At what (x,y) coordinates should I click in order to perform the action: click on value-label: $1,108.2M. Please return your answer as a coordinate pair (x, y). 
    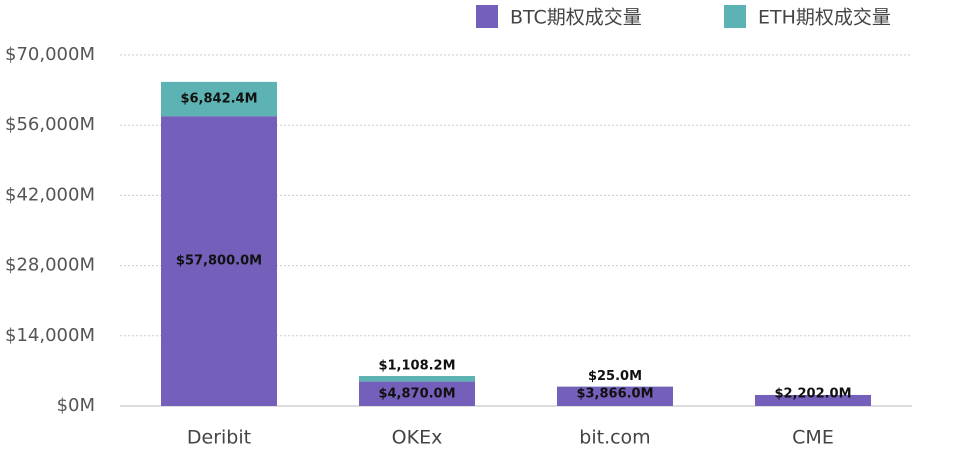
    Looking at the image, I should click on (416, 366).